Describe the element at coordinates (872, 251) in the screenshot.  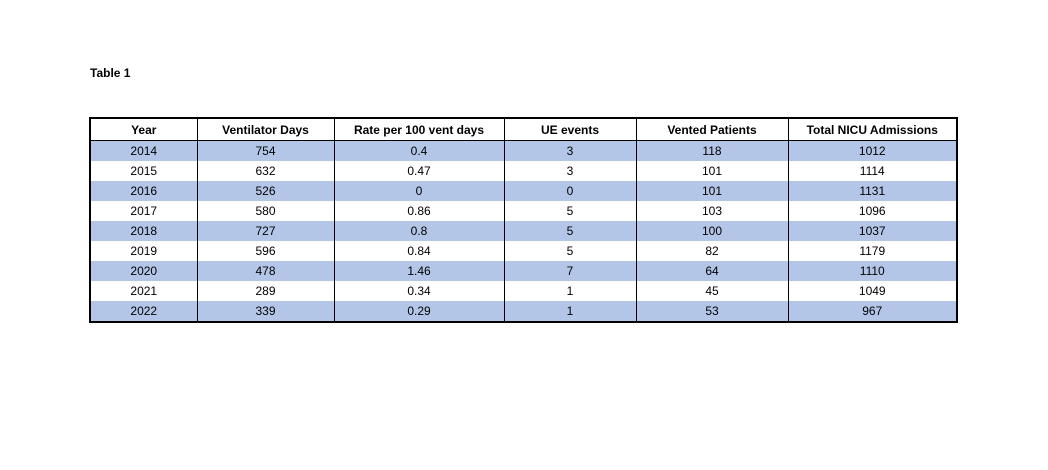
I see `cell-total-nicu-admissions: 1179` at that location.